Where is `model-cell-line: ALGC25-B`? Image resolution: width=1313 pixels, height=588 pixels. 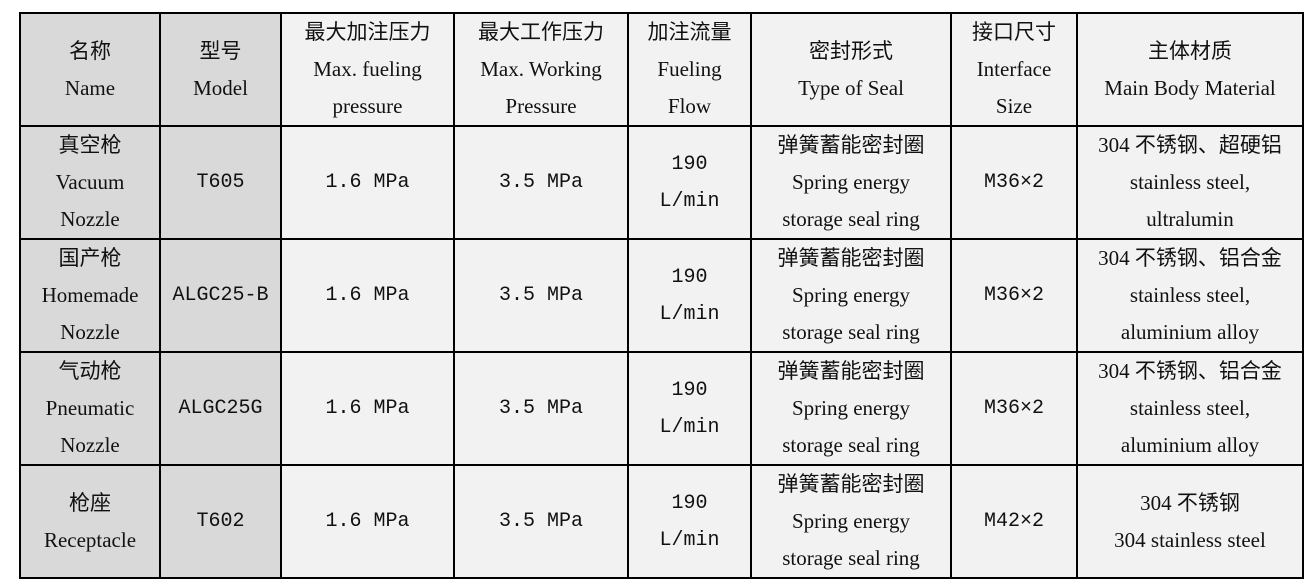 model-cell-line: ALGC25-B is located at coordinates (220, 295).